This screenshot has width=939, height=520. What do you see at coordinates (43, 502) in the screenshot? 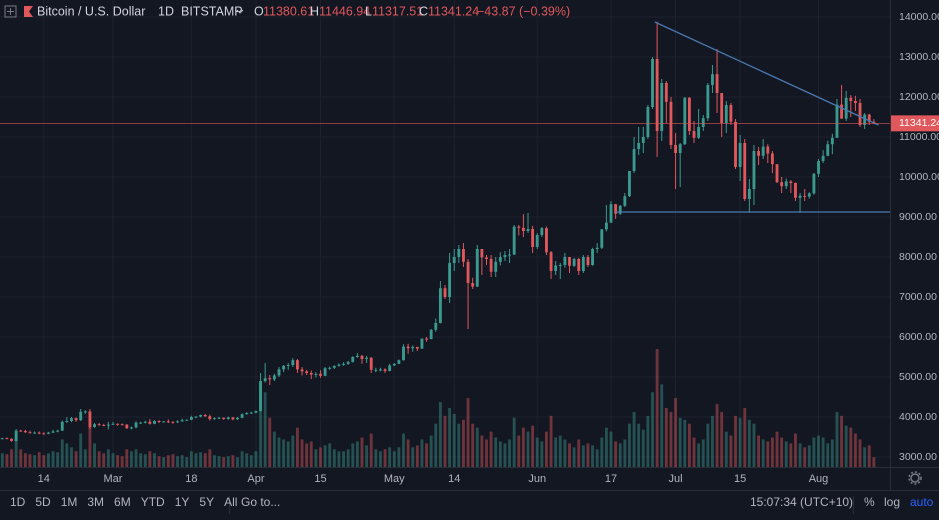
I see `range-button: 5D` at bounding box center [43, 502].